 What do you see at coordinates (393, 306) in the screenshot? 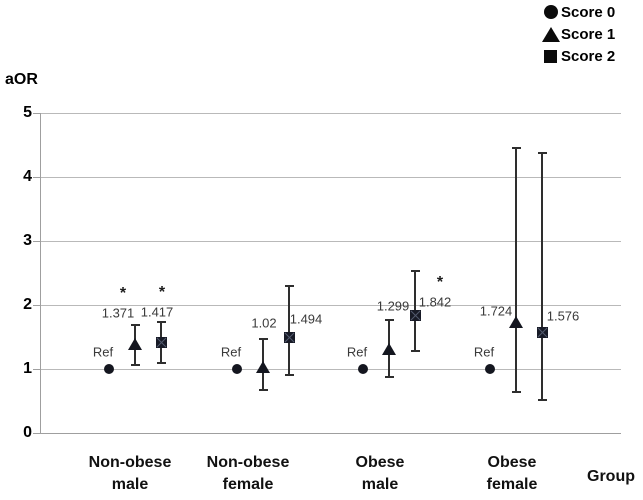
I see `value-label: 1.299` at bounding box center [393, 306].